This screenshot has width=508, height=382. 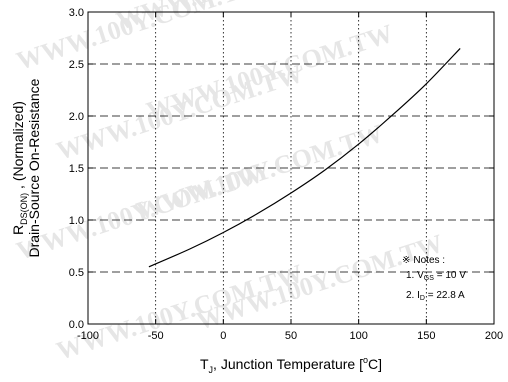 I want to click on x-tick-label: -50, so click(x=156, y=336).